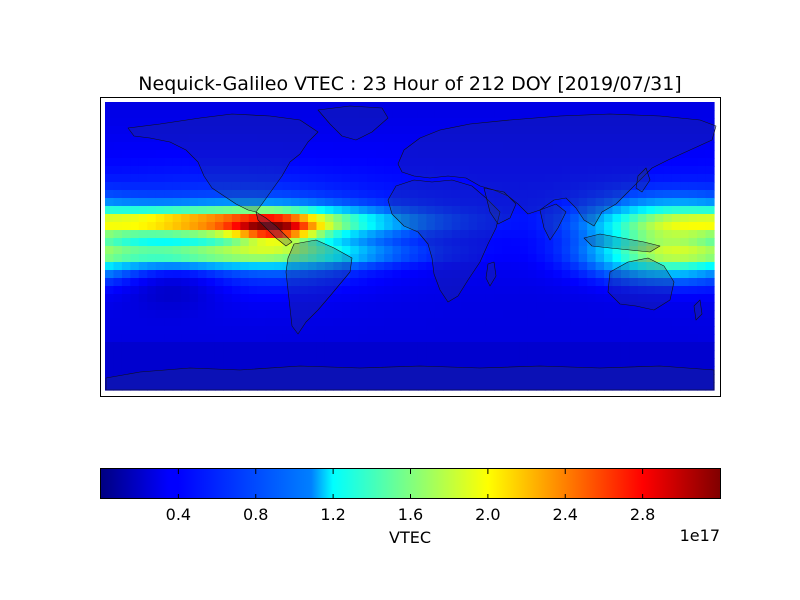 Image resolution: width=800 pixels, height=600 pixels. I want to click on india-outline, so click(553, 222).